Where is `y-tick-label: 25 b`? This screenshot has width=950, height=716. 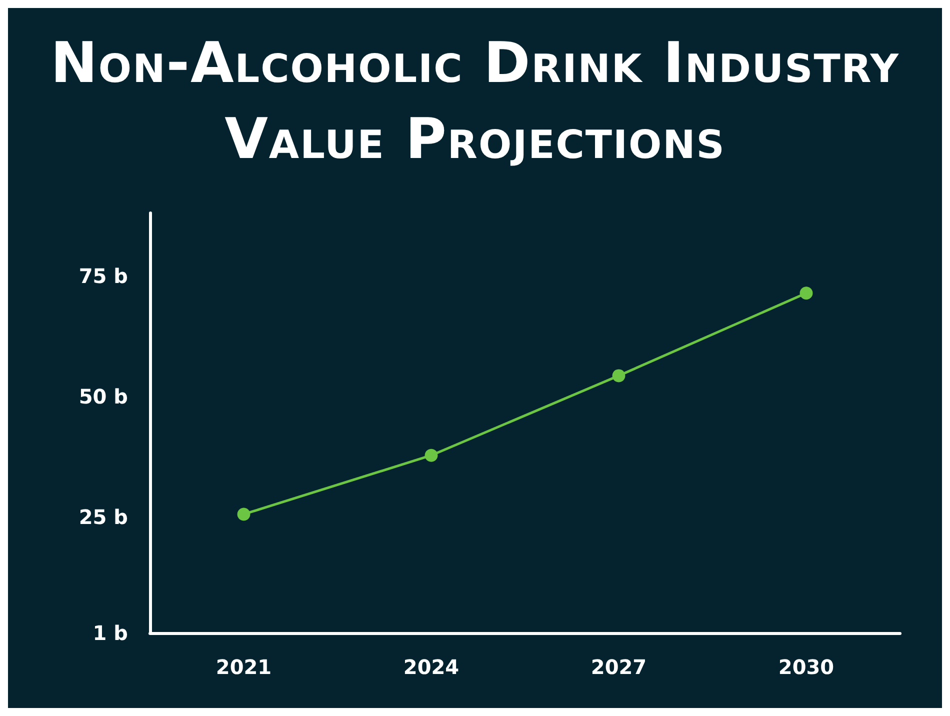 y-tick-label: 25 b is located at coordinates (103, 517).